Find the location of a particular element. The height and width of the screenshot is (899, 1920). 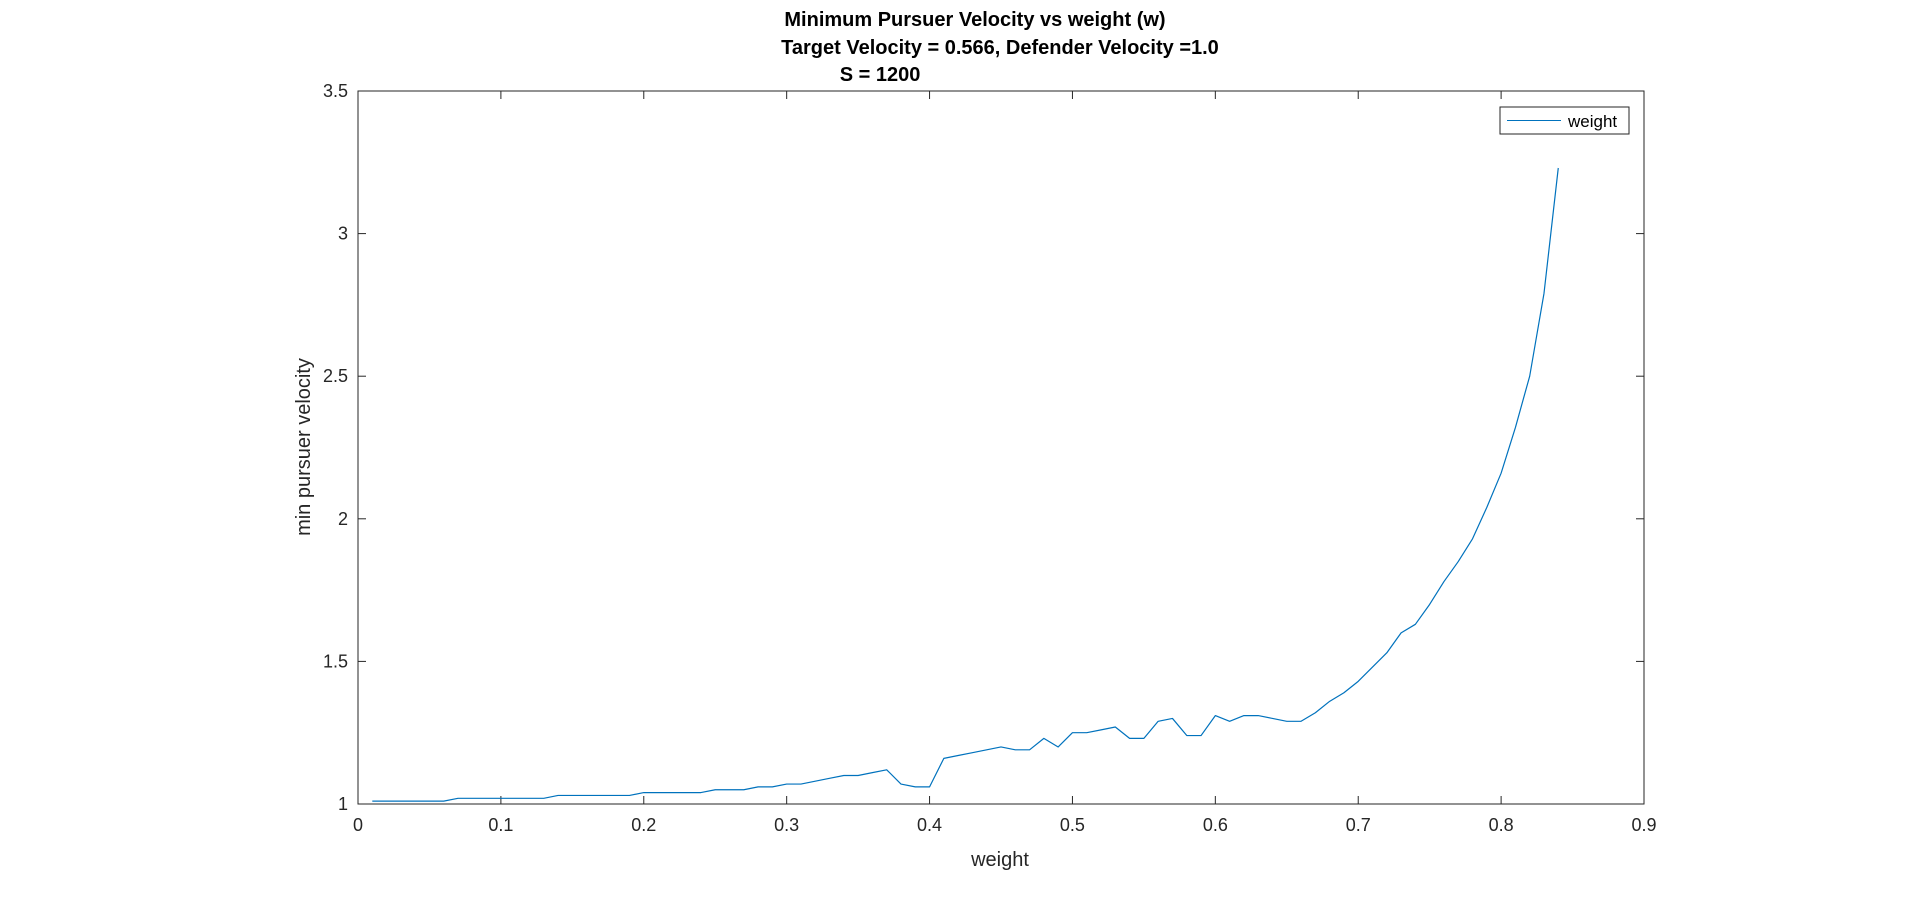

y-tick-label: 3.5 is located at coordinates (335, 91).